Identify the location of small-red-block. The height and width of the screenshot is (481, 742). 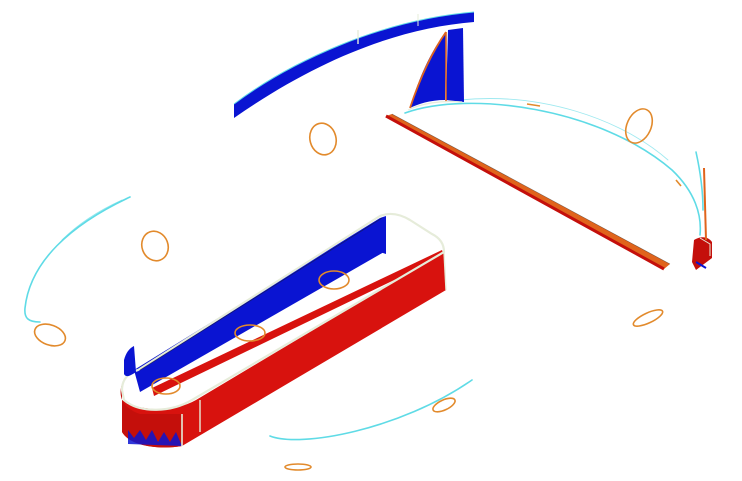
(702, 218).